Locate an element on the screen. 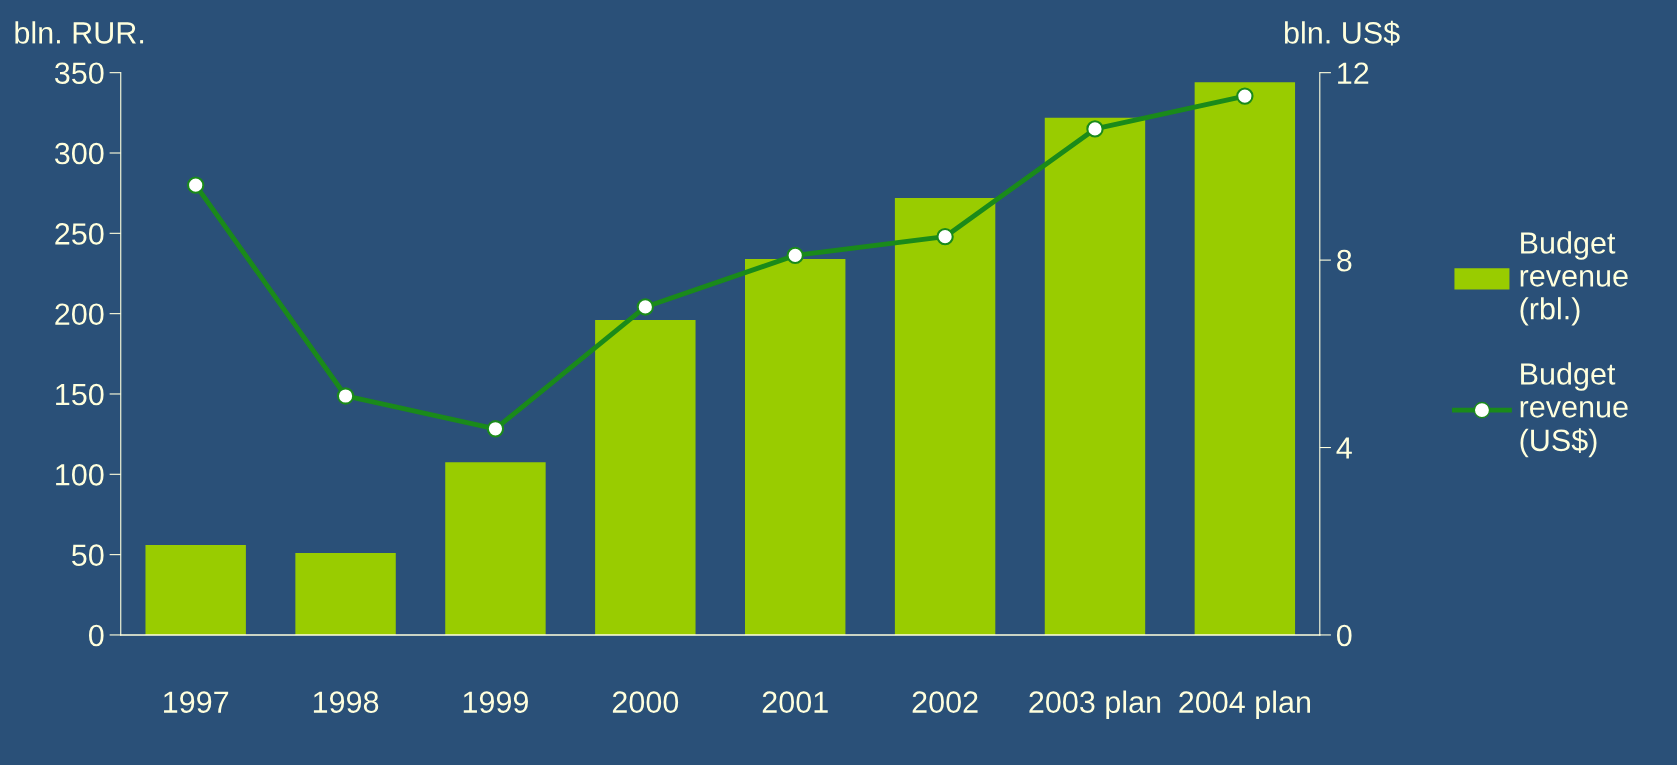 The width and height of the screenshot is (1677, 765). y-tick-label: 200 is located at coordinates (79, 314).